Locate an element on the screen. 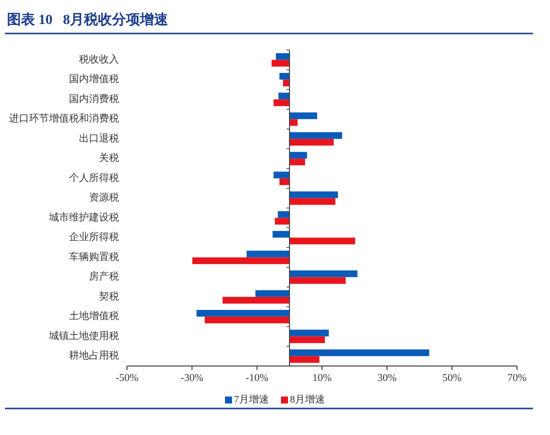  y-tick-label: 企业所得税 is located at coordinates (94, 237).